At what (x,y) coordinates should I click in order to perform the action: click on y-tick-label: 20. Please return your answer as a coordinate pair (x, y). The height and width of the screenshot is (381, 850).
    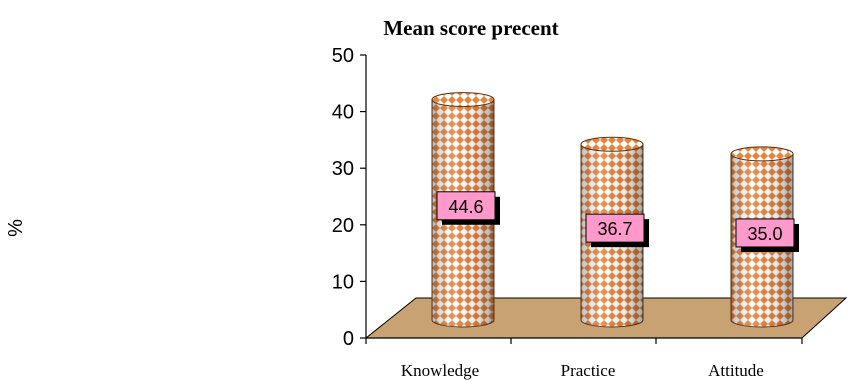
    Looking at the image, I should click on (343, 226).